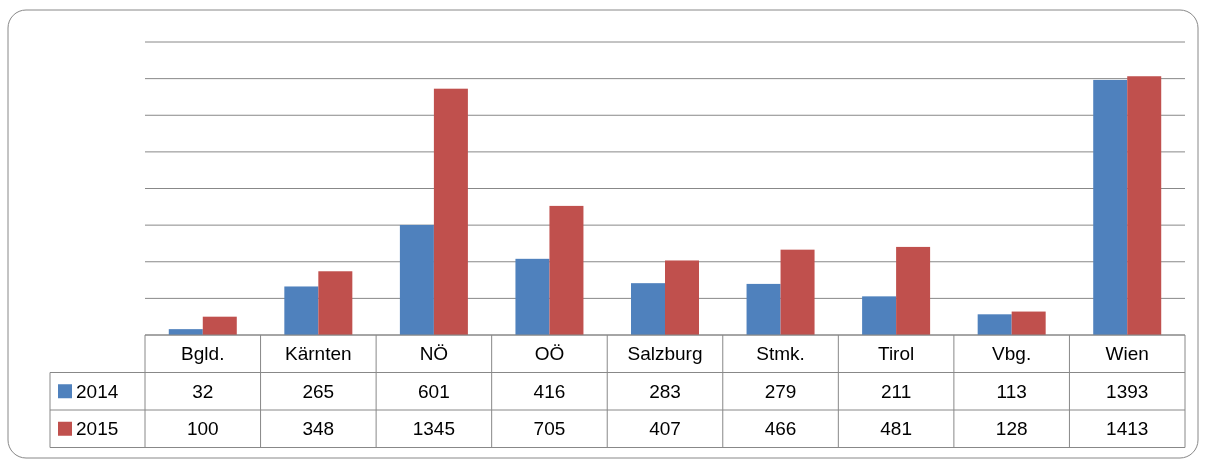  I want to click on data-label: 481, so click(896, 429).